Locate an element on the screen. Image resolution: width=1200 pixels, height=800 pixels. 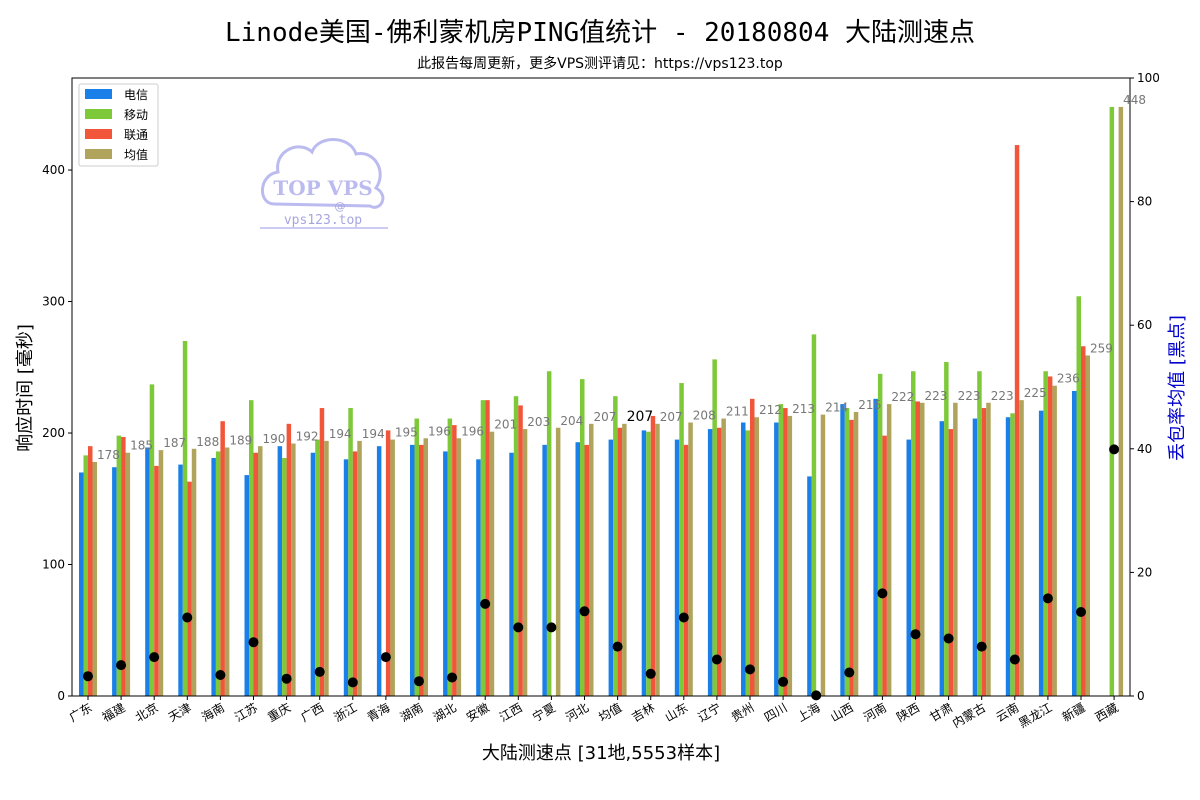
x-tick-label: 上海 is located at coordinates (808, 712).